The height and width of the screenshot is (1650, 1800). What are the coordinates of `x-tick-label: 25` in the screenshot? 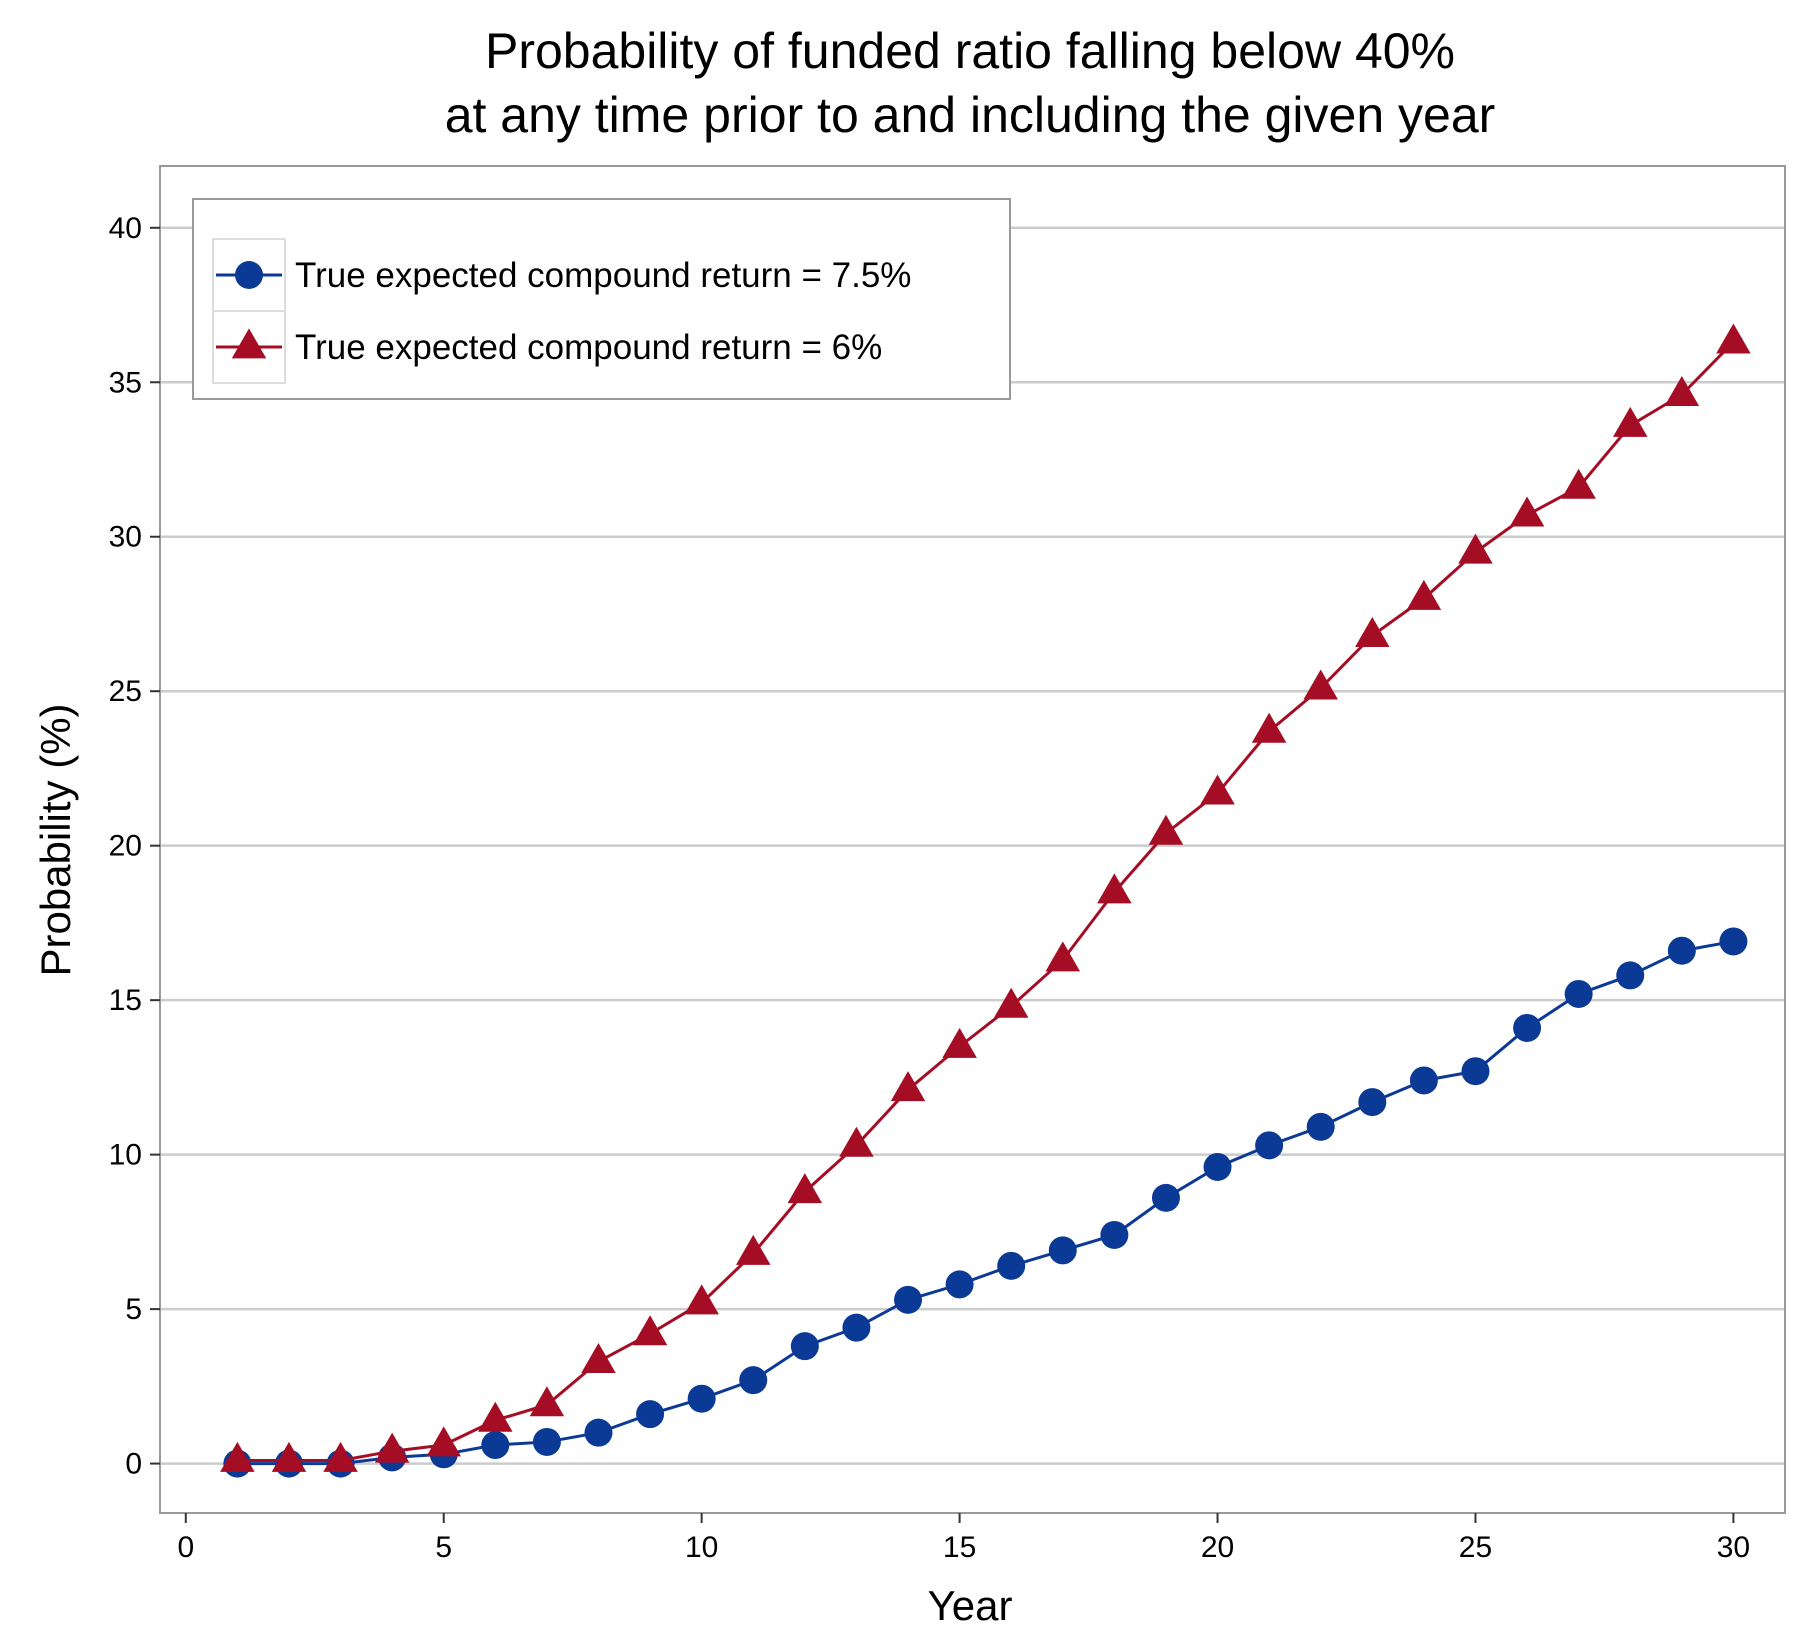 It's located at (1475, 1547).